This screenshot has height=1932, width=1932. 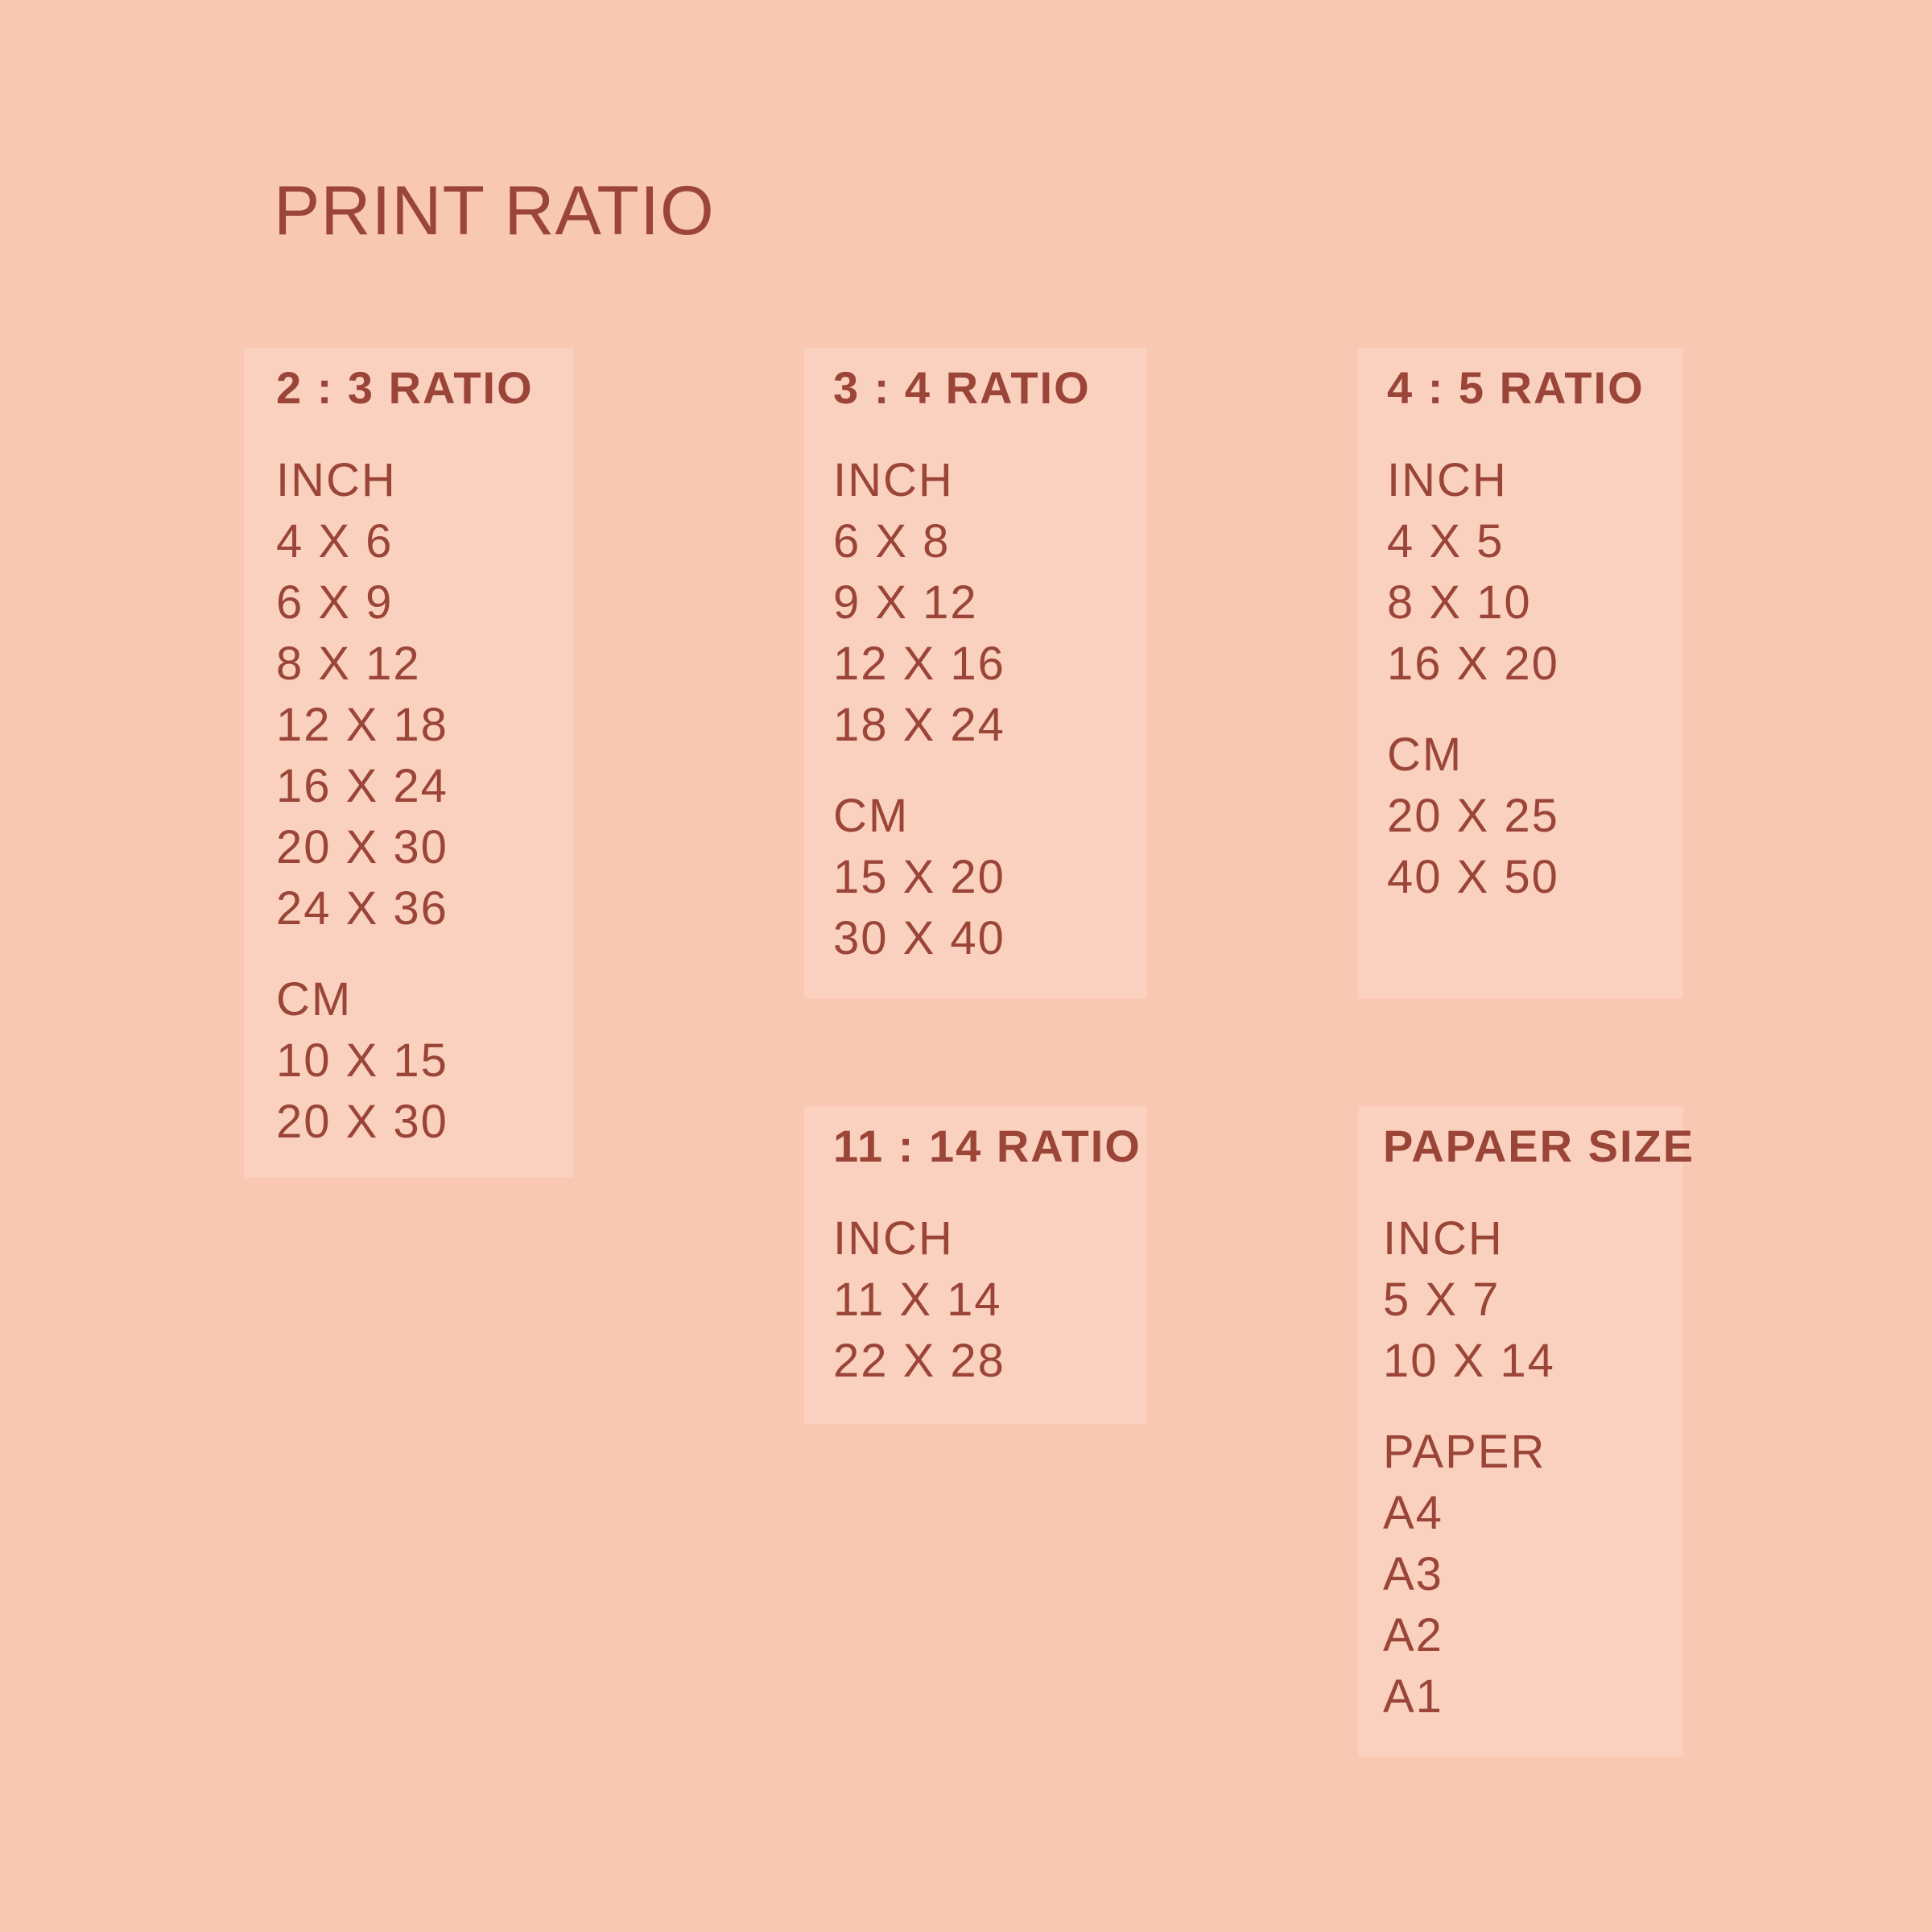 What do you see at coordinates (962, 387) in the screenshot?
I see `card-heading: 3 : 4 RATIO` at bounding box center [962, 387].